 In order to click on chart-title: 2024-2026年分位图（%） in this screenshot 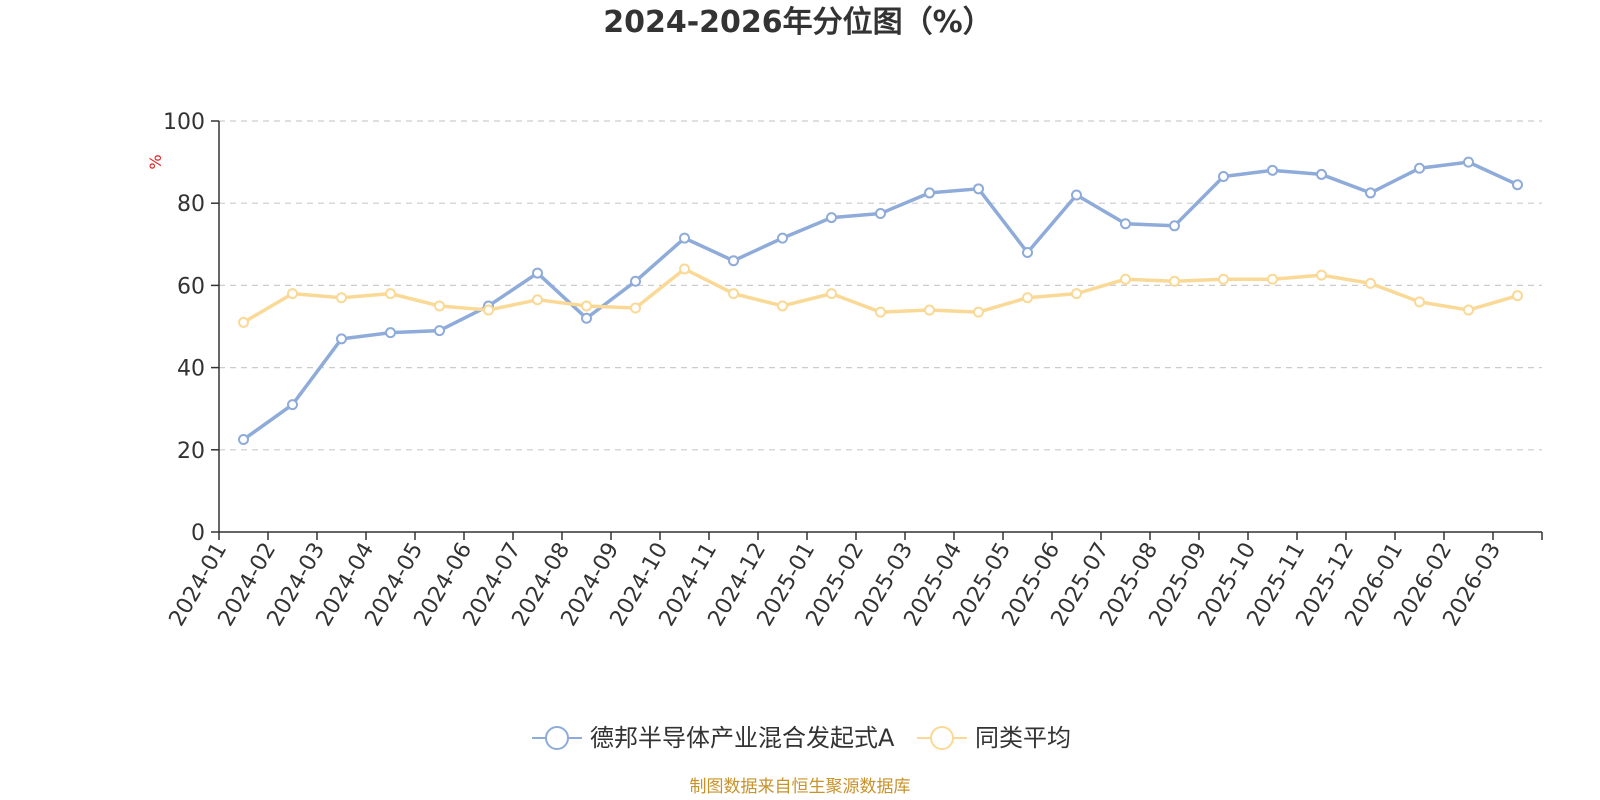, I will do `click(798, 22)`.